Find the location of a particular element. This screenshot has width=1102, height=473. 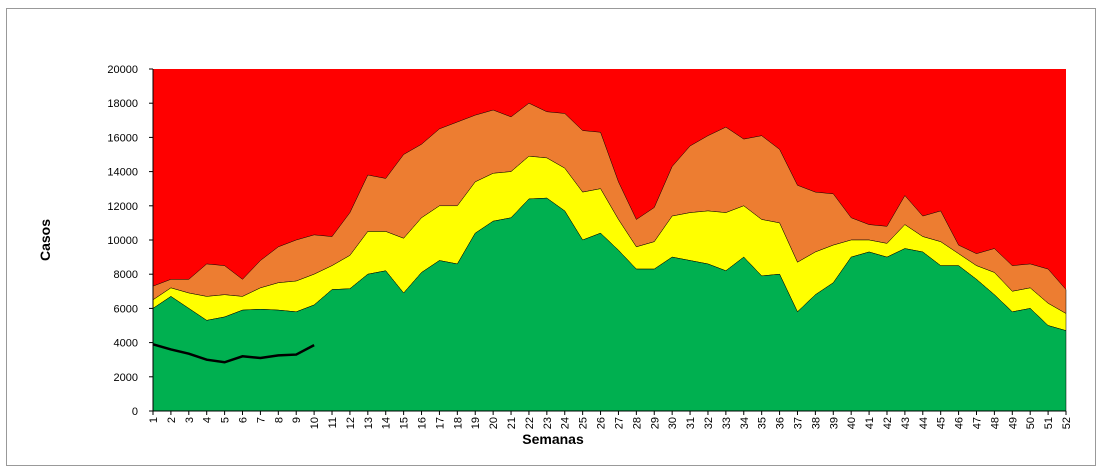

x-tick-label: 27 is located at coordinates (619, 423).